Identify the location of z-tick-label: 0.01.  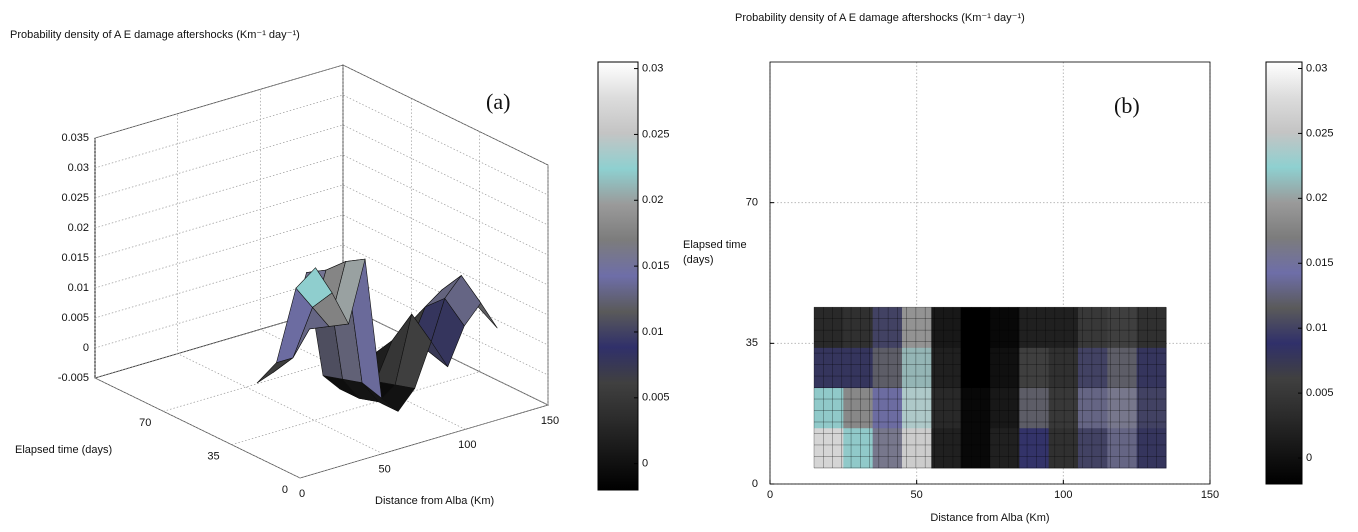
(78, 288).